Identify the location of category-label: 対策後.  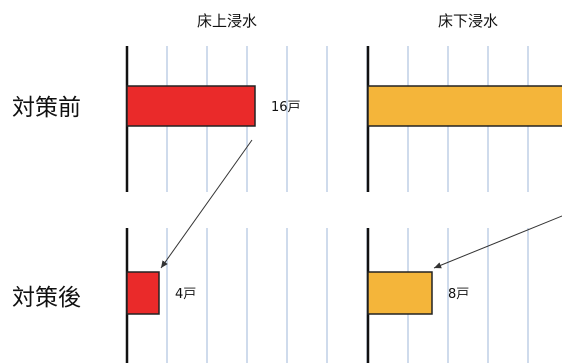
(46, 298).